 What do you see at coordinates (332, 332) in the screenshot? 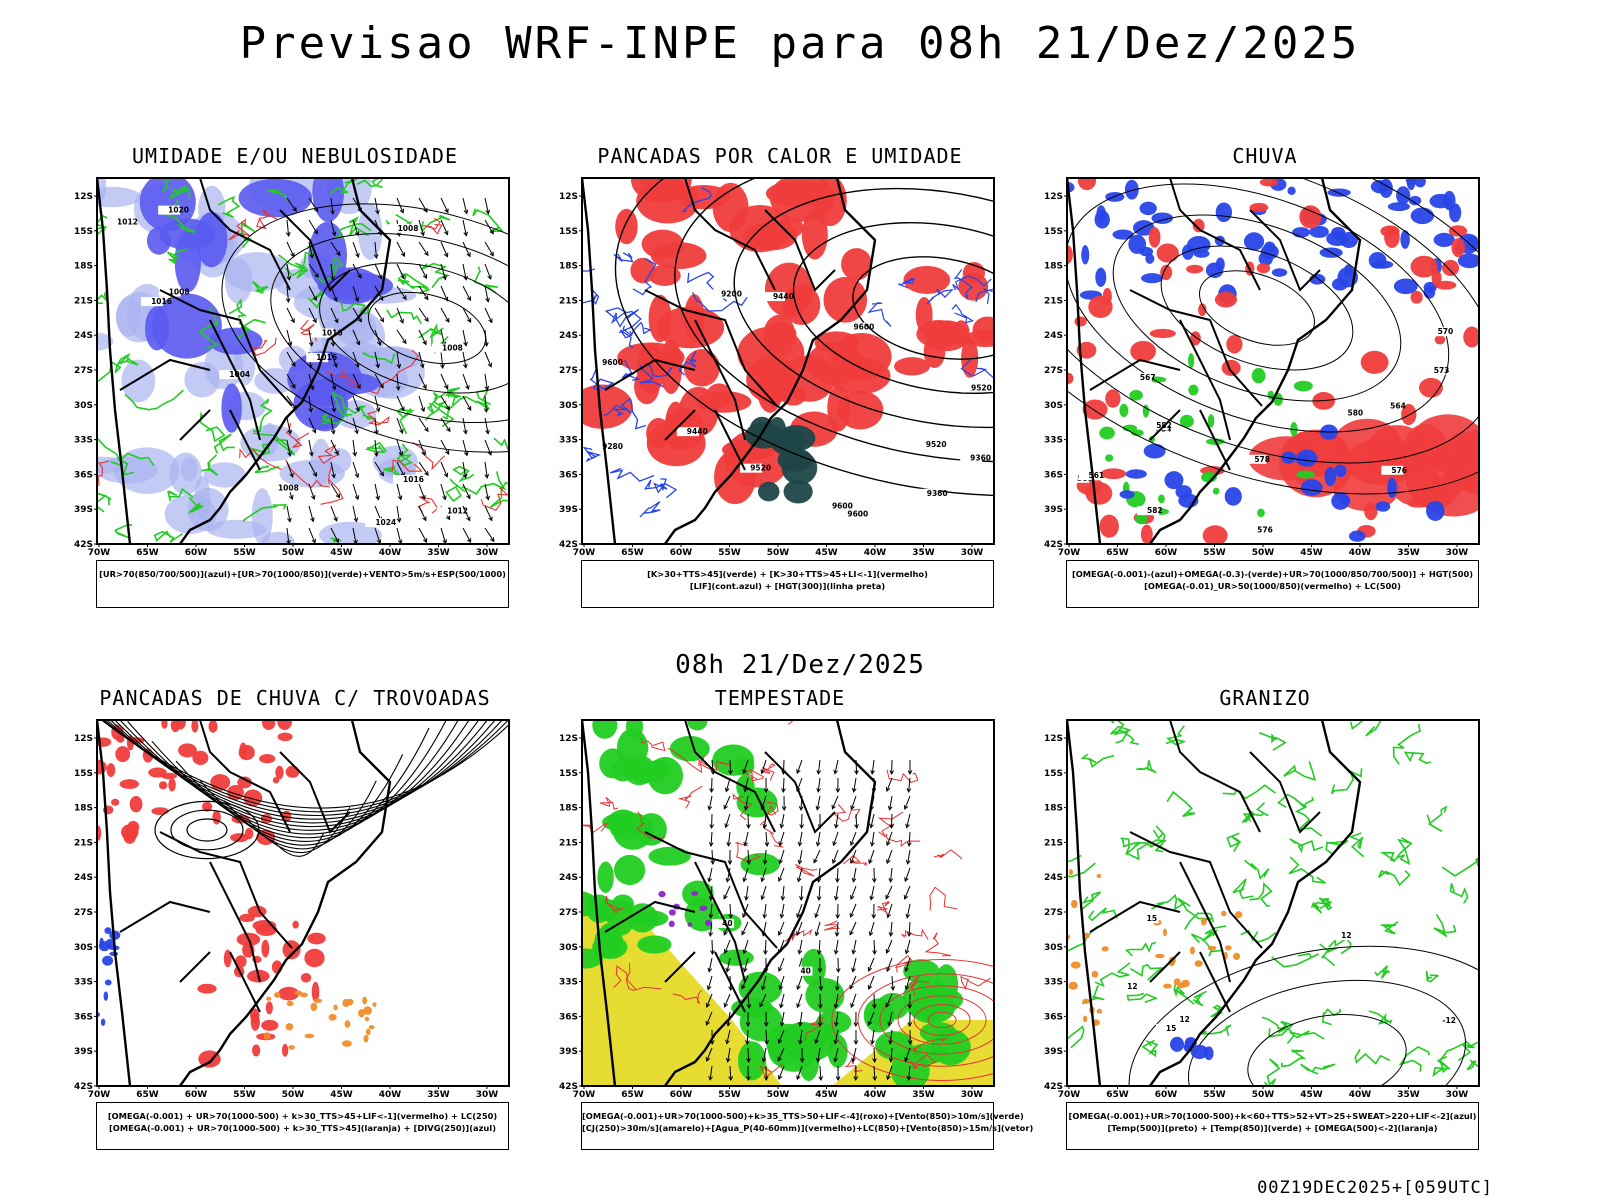
I see `contour-label: 1016` at bounding box center [332, 332].